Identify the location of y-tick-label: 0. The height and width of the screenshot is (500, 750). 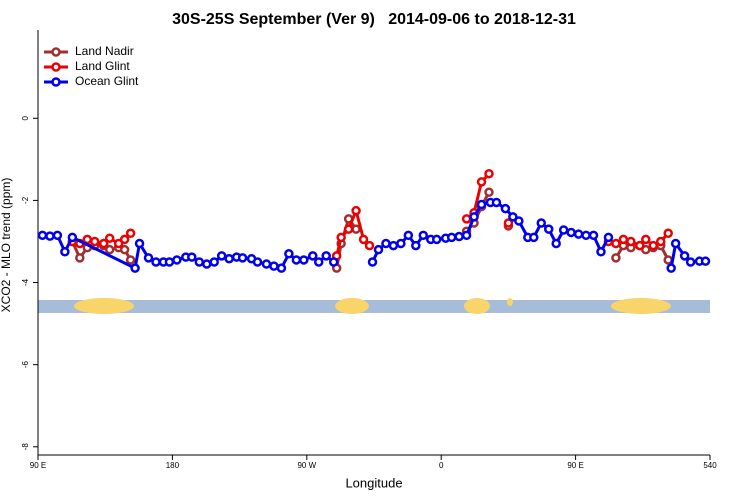
(25, 118).